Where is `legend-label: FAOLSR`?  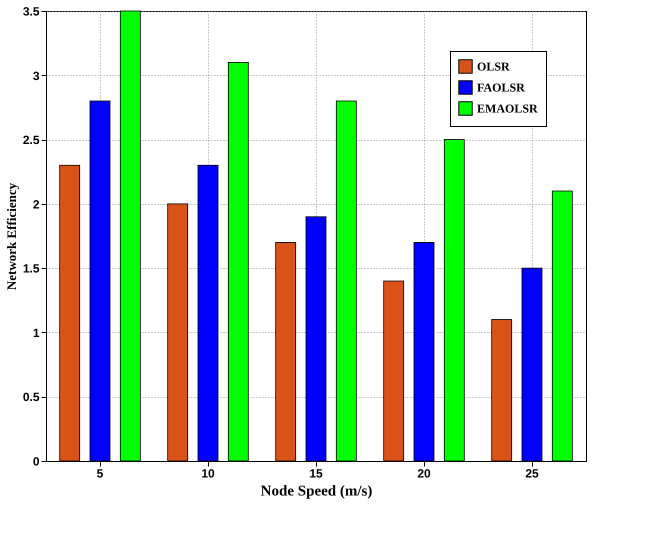 legend-label: FAOLSR is located at coordinates (501, 87).